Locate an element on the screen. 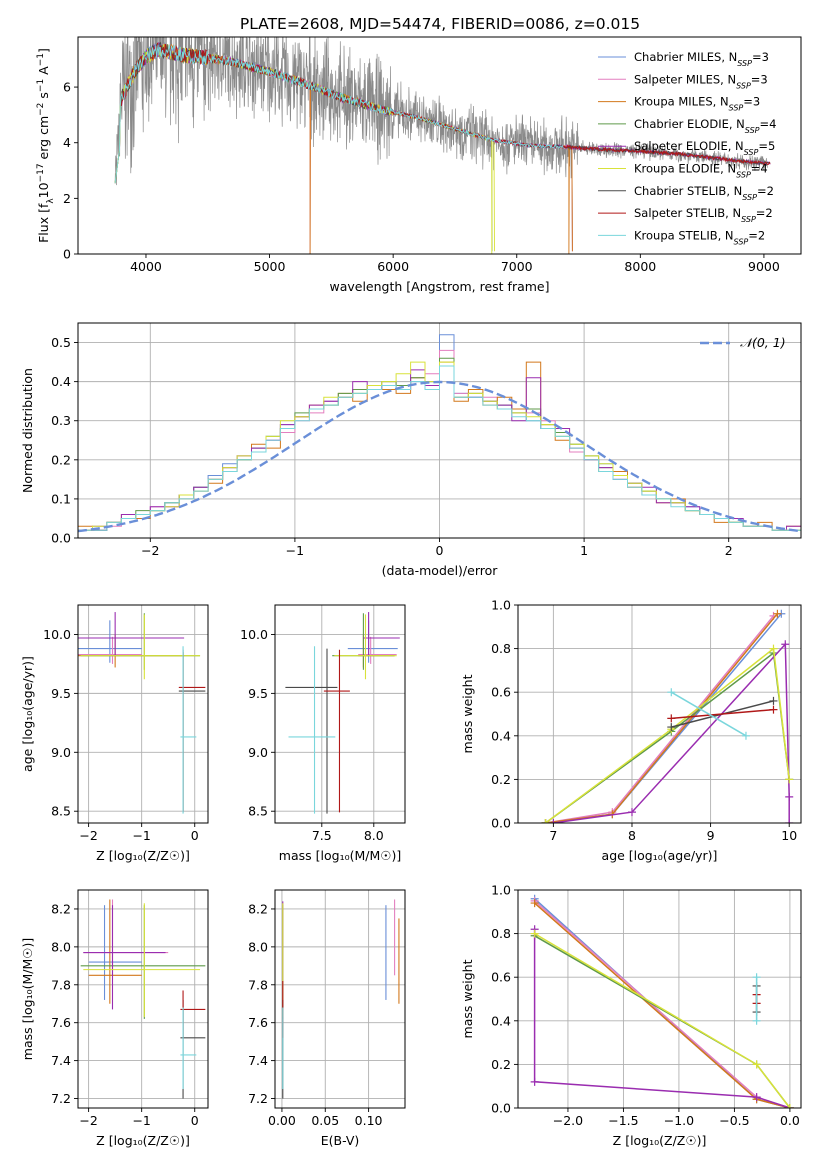 Image resolution: width=819 pixels, height=1170 pixels. y-tick-label: 0.3 is located at coordinates (61, 420).